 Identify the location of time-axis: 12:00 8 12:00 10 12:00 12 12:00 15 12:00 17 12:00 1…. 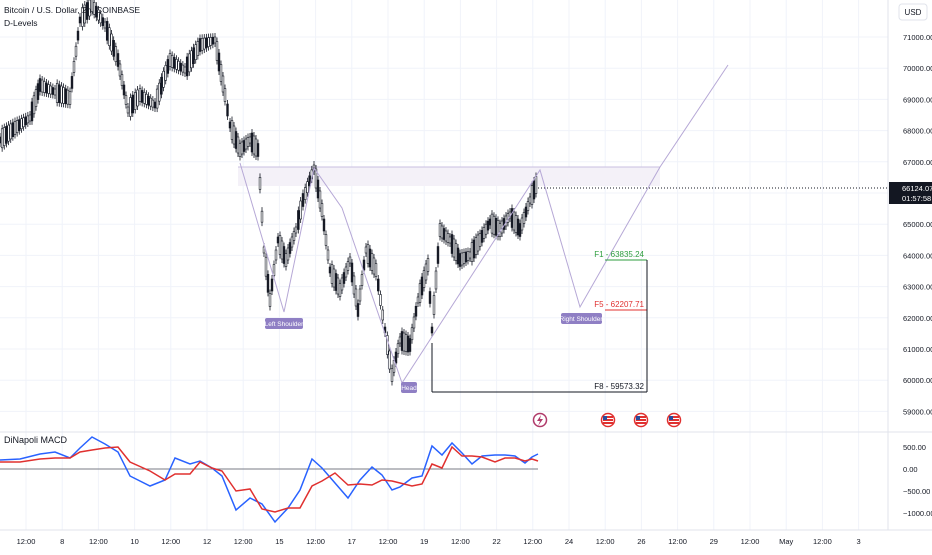
(439, 541).